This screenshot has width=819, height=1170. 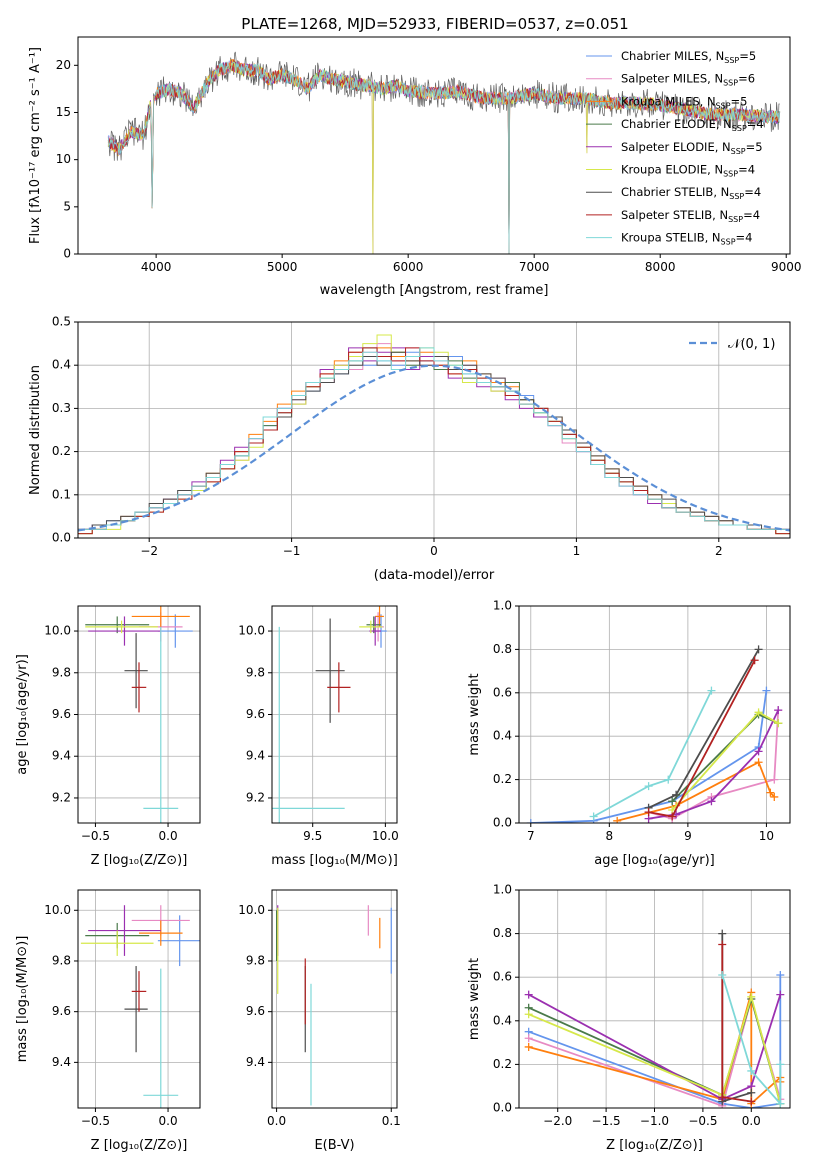 I want to click on y-axis-label: Normed distribution, so click(x=35, y=430).